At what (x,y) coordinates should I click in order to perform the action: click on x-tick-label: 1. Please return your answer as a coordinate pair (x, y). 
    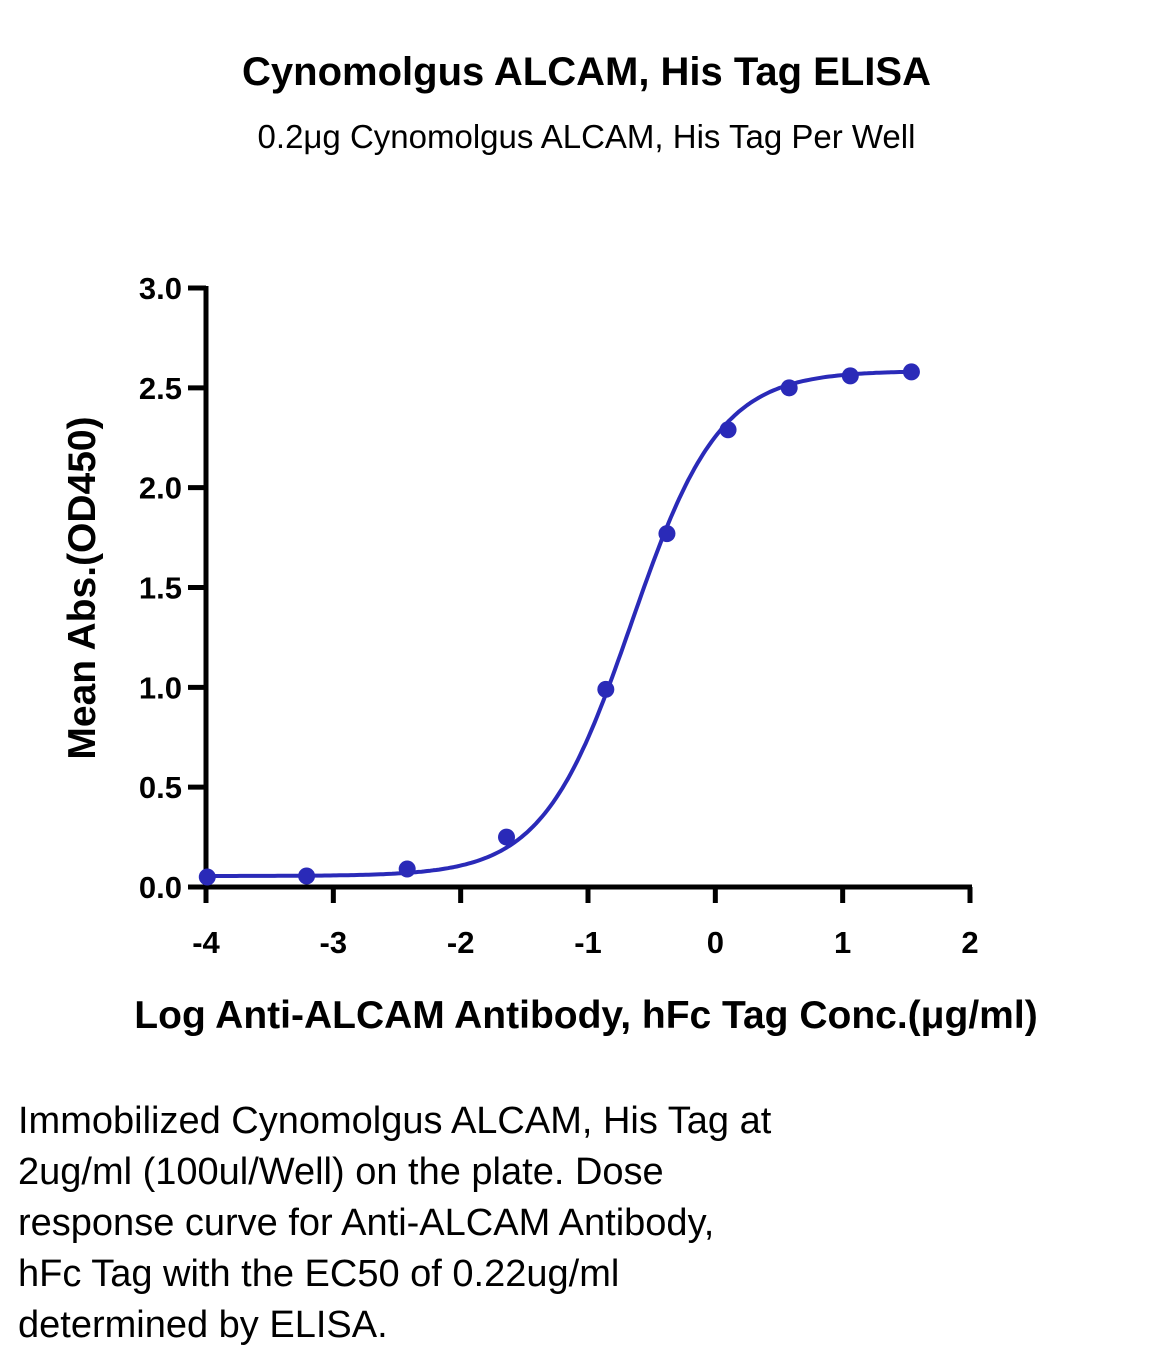
    Looking at the image, I should click on (842, 942).